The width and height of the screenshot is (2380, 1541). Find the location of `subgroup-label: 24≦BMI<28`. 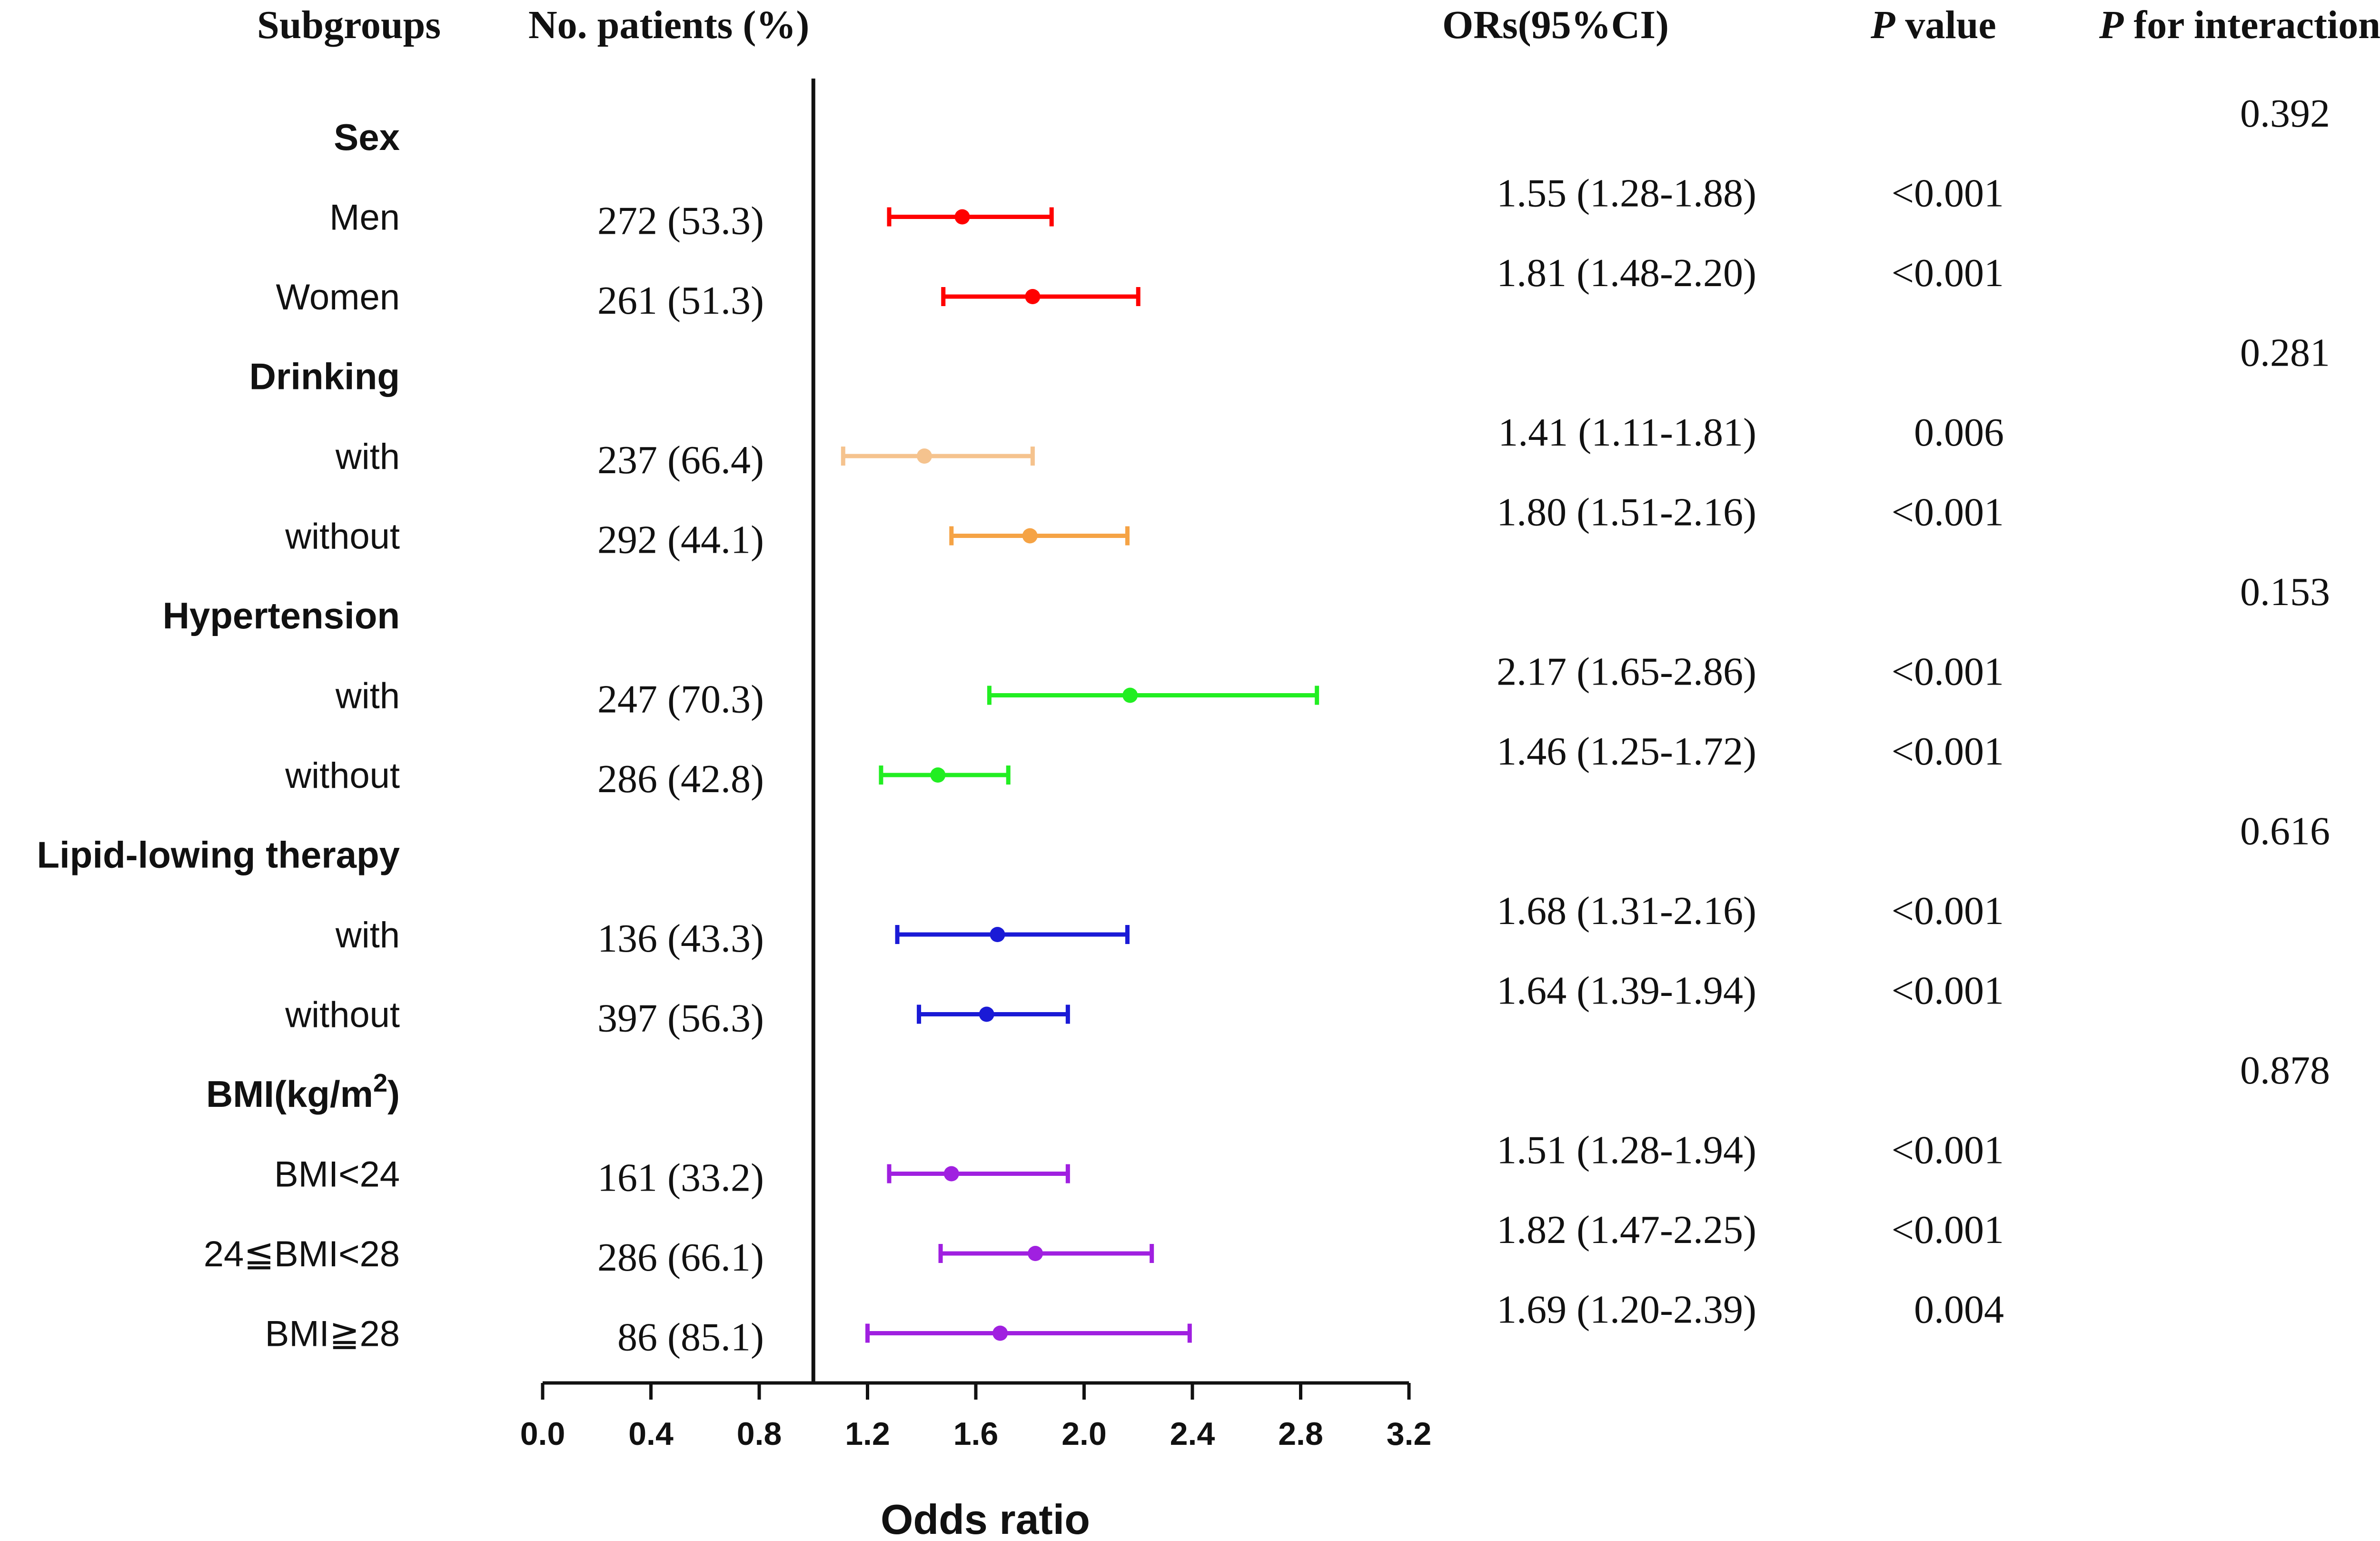

subgroup-label: 24≦BMI<28 is located at coordinates (302, 1254).